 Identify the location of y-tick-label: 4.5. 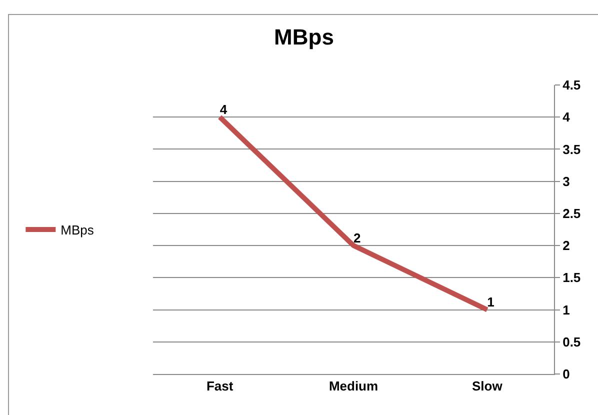
(571, 85).